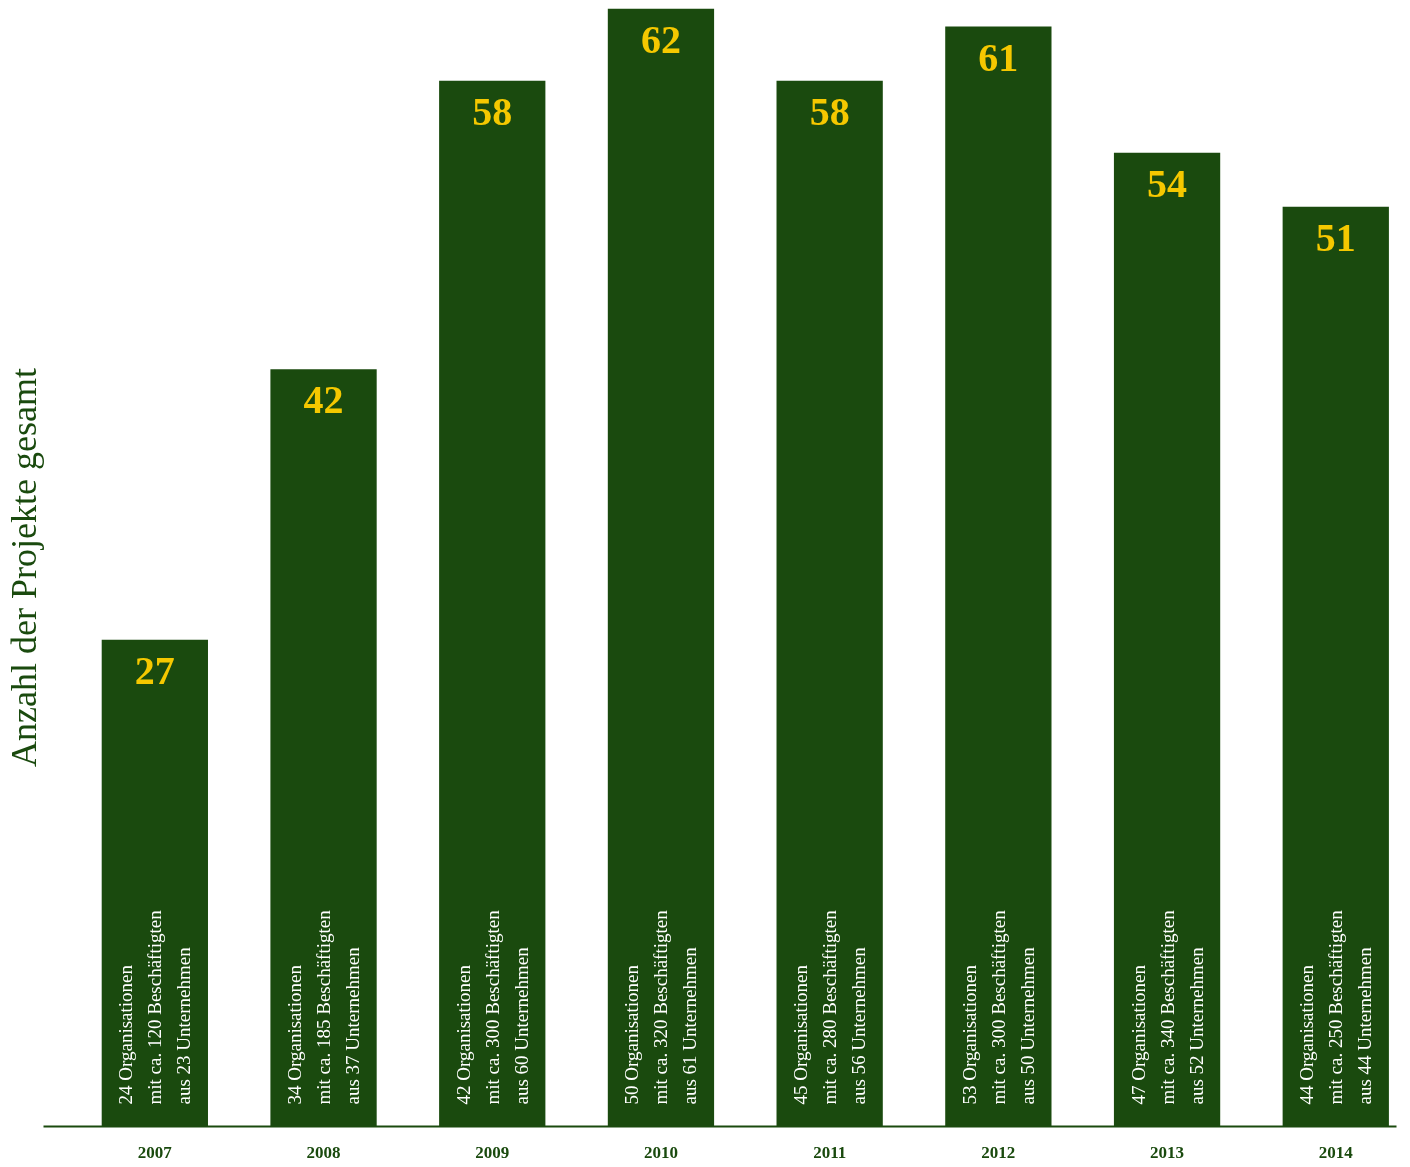 This screenshot has width=1410, height=1167. What do you see at coordinates (492, 1152) in the screenshot?
I see `x-tick-label: 2009` at bounding box center [492, 1152].